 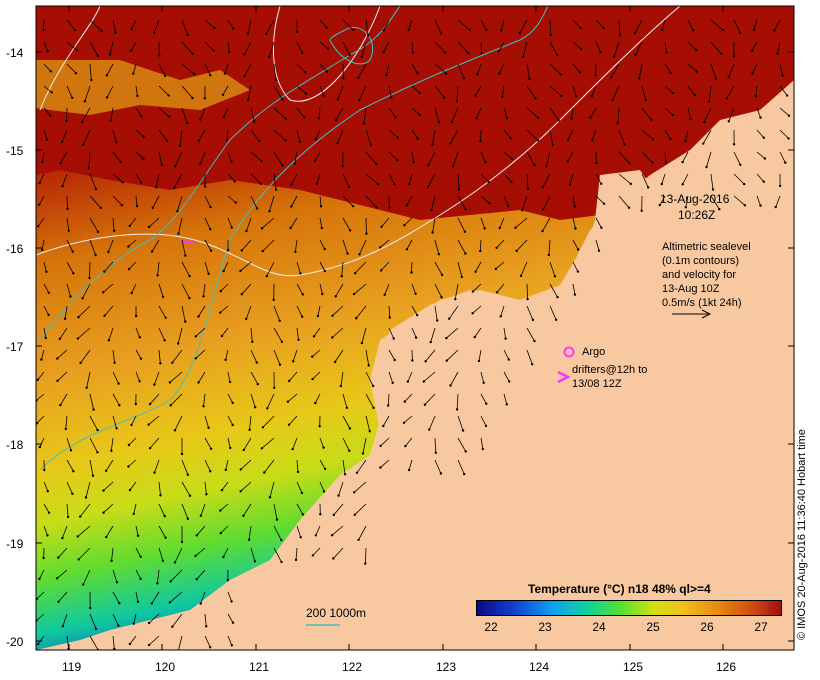 I want to click on date-label: 13-Aug-2016, so click(x=695, y=199).